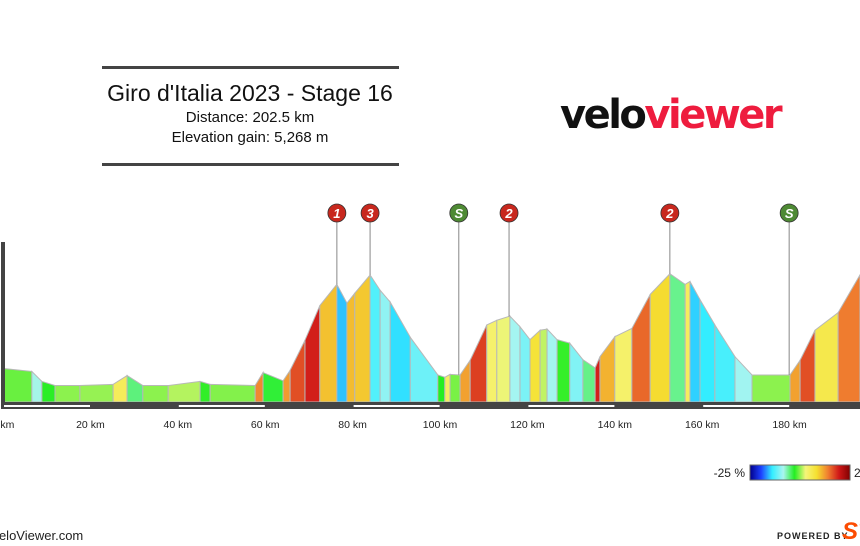 The height and width of the screenshot is (546, 860). I want to click on x-tick-label: 80 km, so click(352, 425).